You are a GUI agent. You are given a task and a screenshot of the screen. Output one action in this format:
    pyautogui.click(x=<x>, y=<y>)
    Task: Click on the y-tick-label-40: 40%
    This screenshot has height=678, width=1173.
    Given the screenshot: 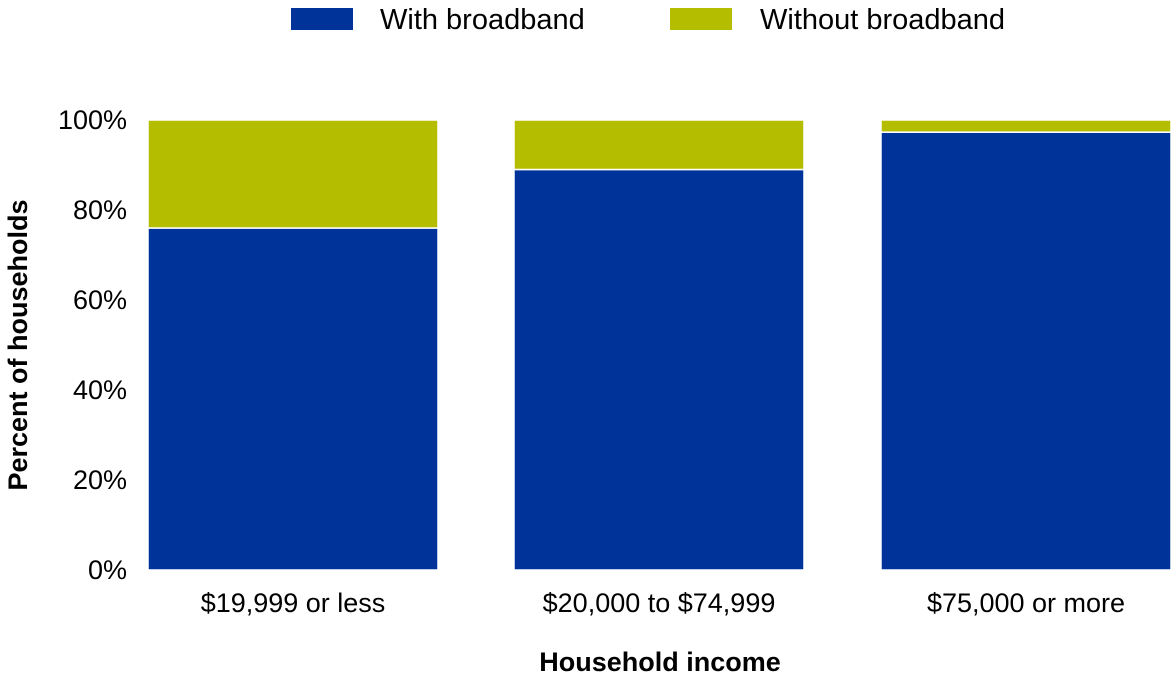 What is the action you would take?
    pyautogui.click(x=100, y=390)
    